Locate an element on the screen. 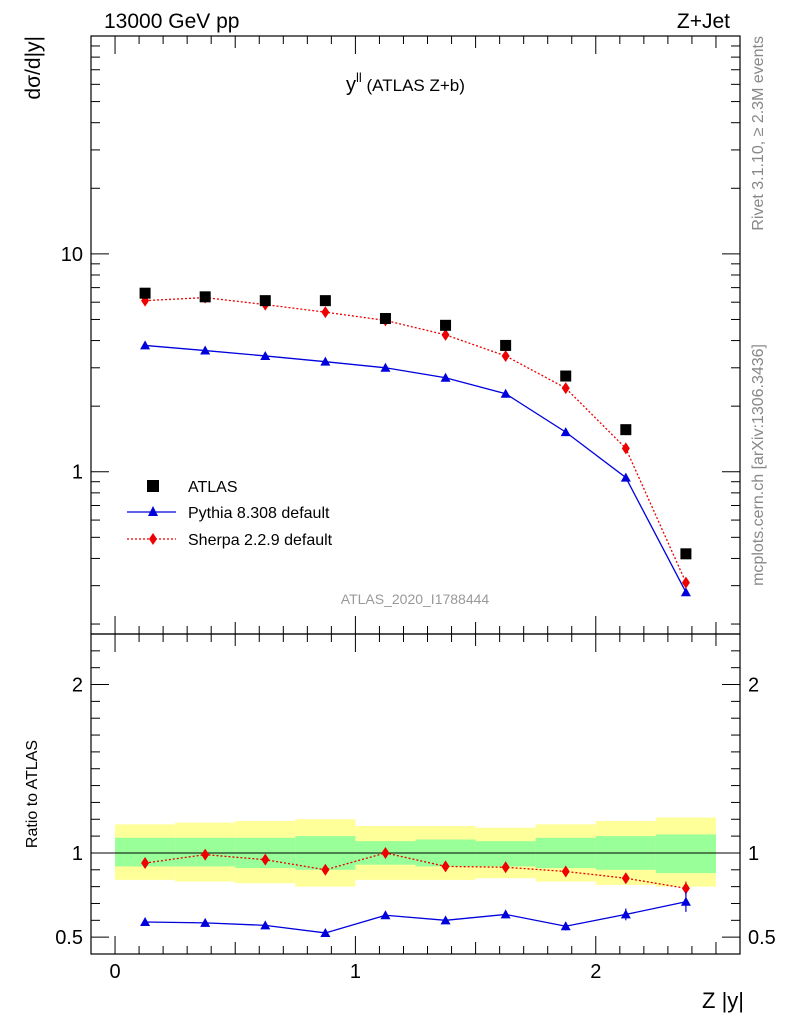  header-process-label: Z+Jet is located at coordinates (703, 21).